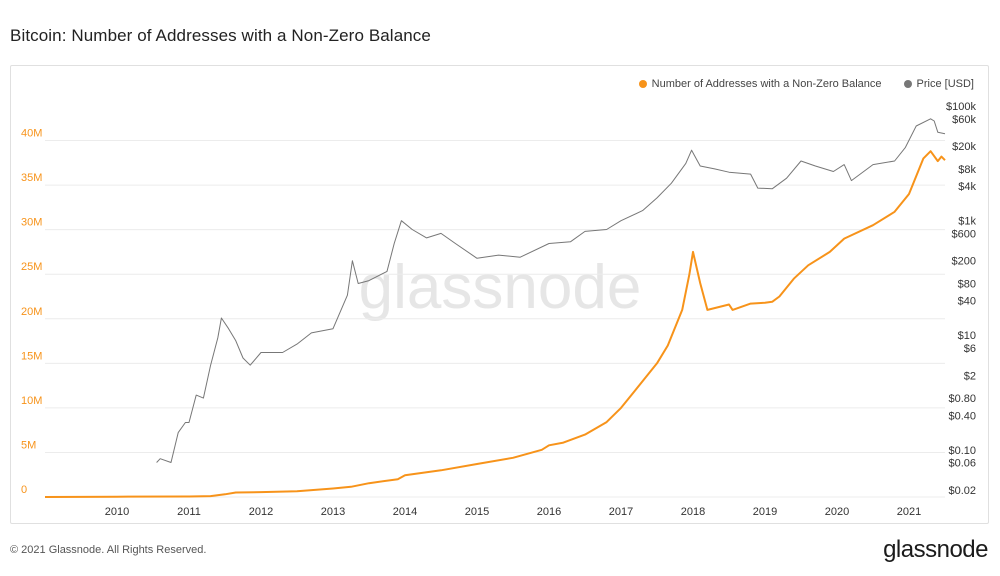 This screenshot has height=576, width=1000. I want to click on left-tick-label: 25M, so click(31, 267).